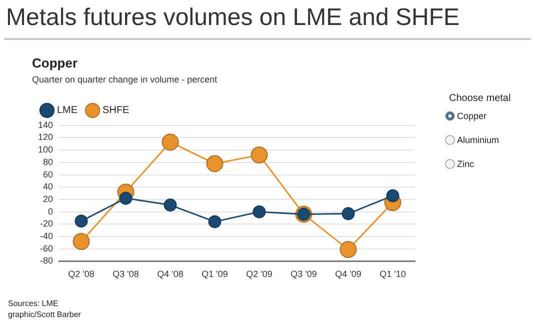  Describe the element at coordinates (67, 110) in the screenshot. I see `legend-label: LME` at that location.